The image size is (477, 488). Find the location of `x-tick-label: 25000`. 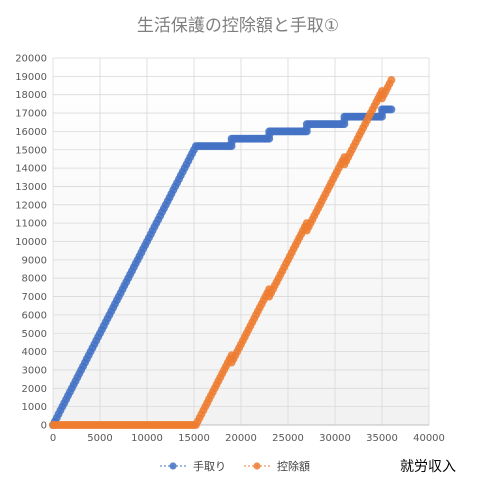

x-tick-label: 25000 is located at coordinates (288, 438).